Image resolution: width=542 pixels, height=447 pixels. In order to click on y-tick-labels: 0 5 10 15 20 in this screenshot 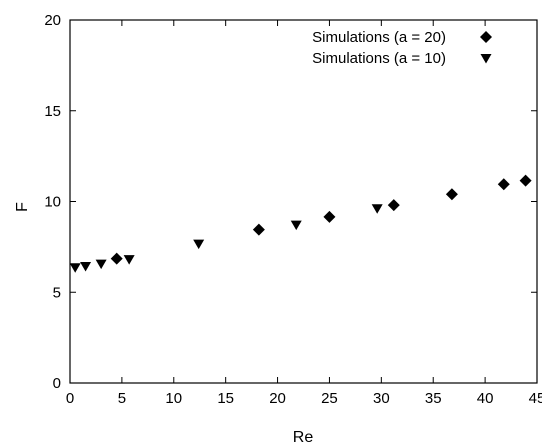, I will do `click(52, 202)`.